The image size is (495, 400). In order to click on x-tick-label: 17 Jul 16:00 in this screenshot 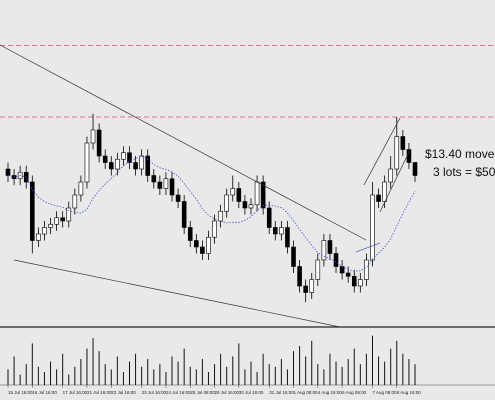, I will do `click(75, 392)`.